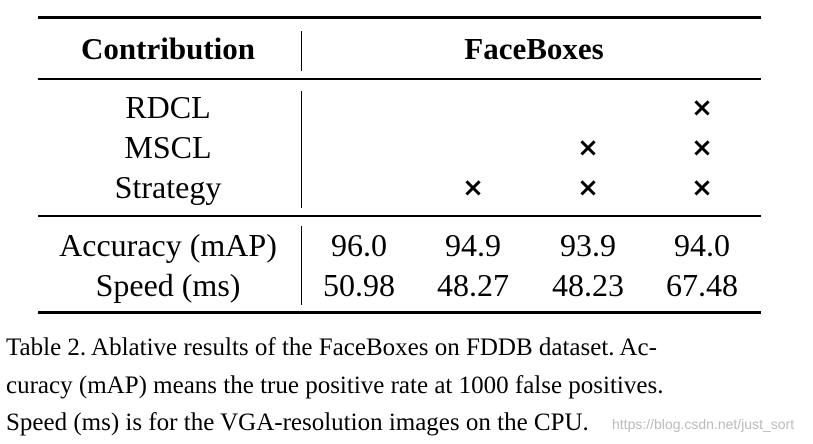 Image resolution: width=813 pixels, height=444 pixels. I want to click on metric-value: 50.98, so click(359, 285).